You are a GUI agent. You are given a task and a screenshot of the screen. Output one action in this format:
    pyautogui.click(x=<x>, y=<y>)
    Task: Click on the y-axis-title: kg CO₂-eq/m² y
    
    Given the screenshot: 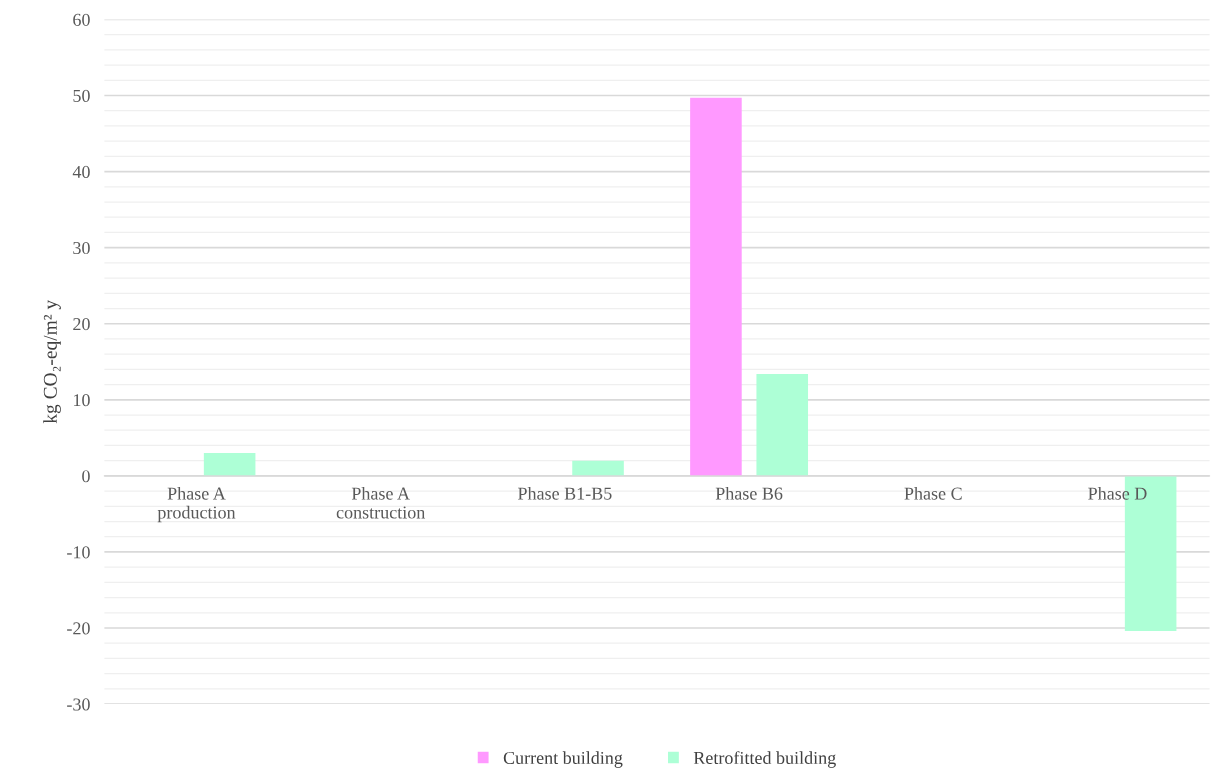 What is the action you would take?
    pyautogui.click(x=52, y=361)
    